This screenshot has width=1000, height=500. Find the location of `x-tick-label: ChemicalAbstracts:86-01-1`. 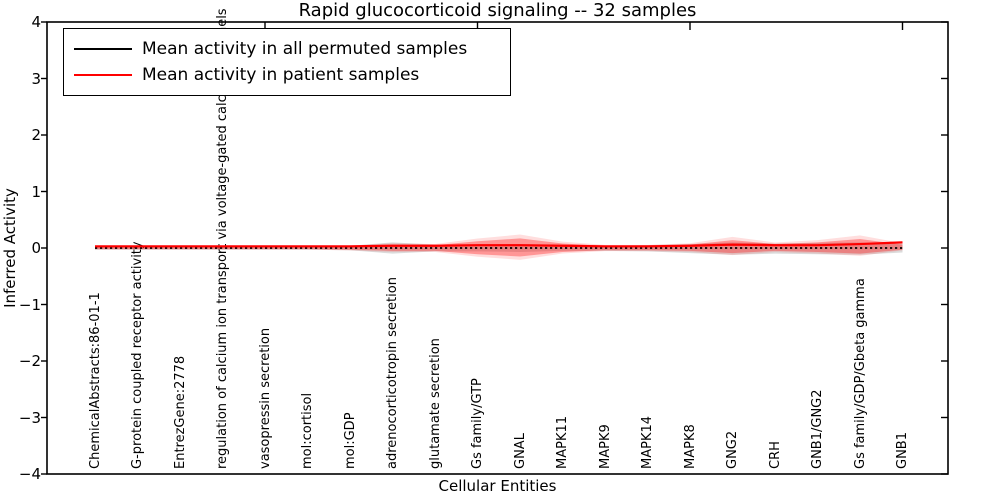

x-tick-label: ChemicalAbstracts:86-01-1 is located at coordinates (95, 380).